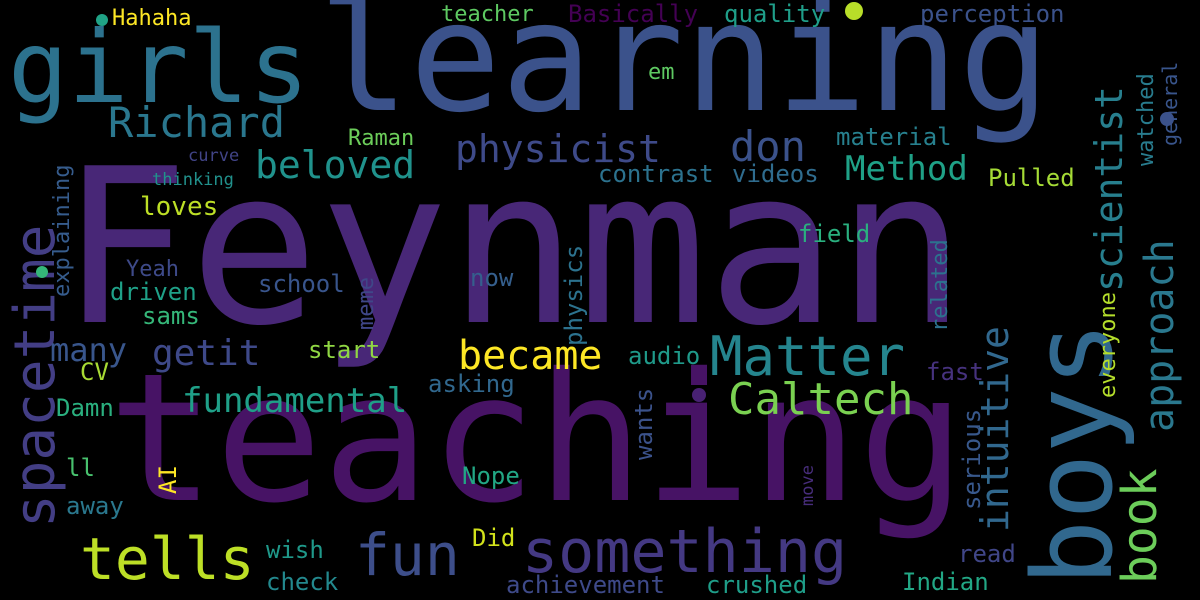 Image resolution: width=1200 pixels, height=600 pixels. I want to click on word-ai: AI, so click(168, 479).